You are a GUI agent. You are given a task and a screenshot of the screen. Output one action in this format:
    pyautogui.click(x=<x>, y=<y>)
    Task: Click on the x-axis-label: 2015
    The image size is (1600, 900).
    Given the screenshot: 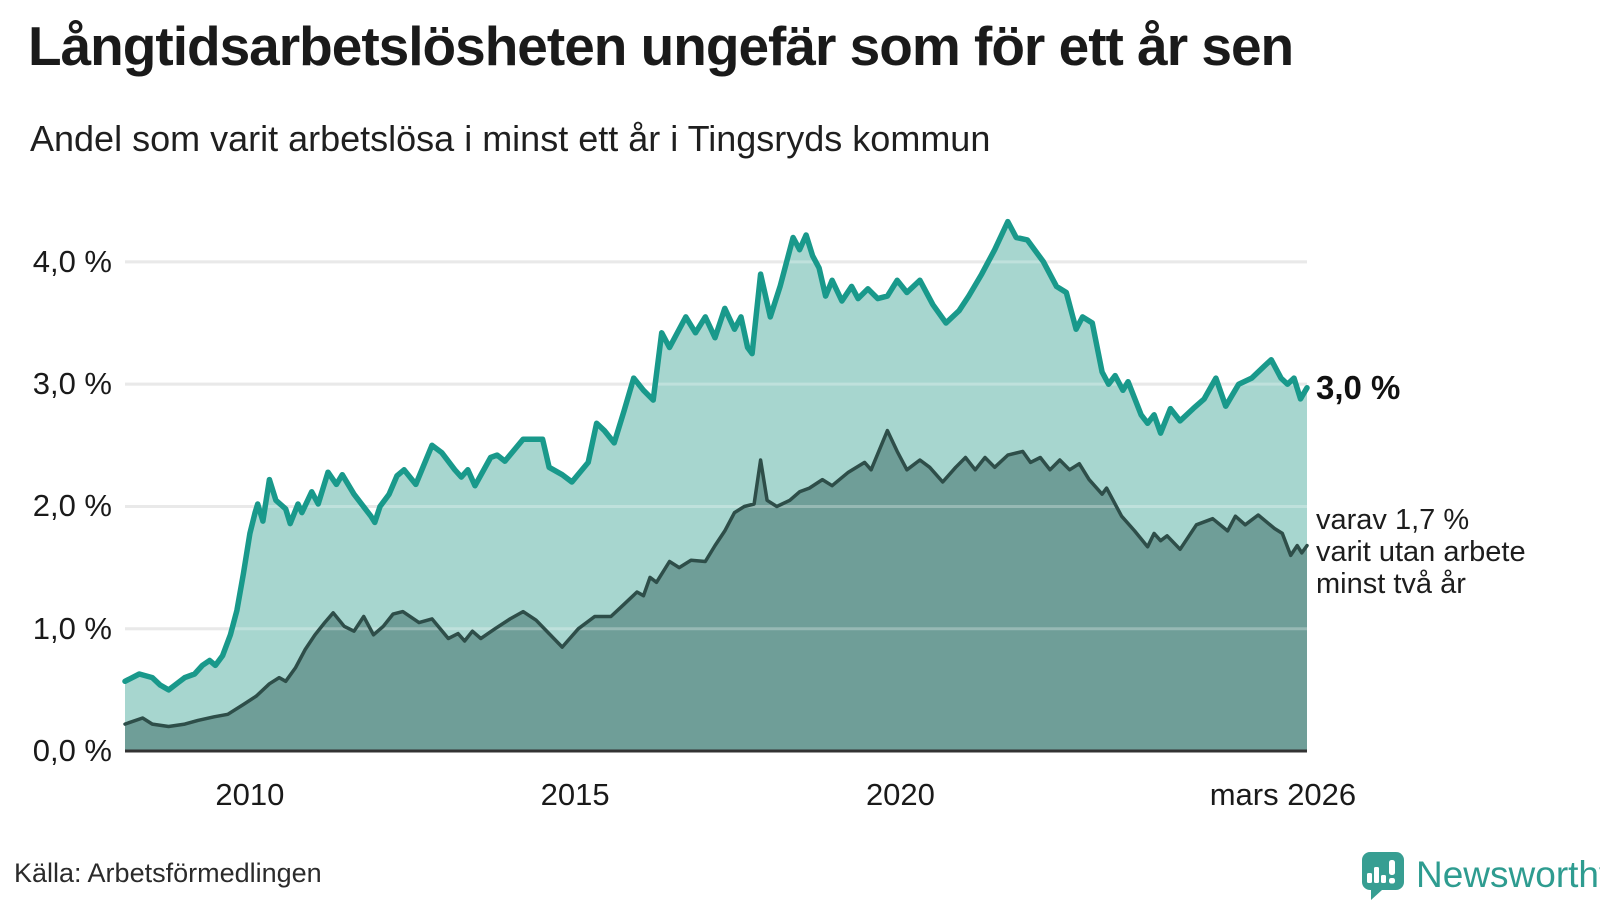 What is the action you would take?
    pyautogui.click(x=575, y=794)
    